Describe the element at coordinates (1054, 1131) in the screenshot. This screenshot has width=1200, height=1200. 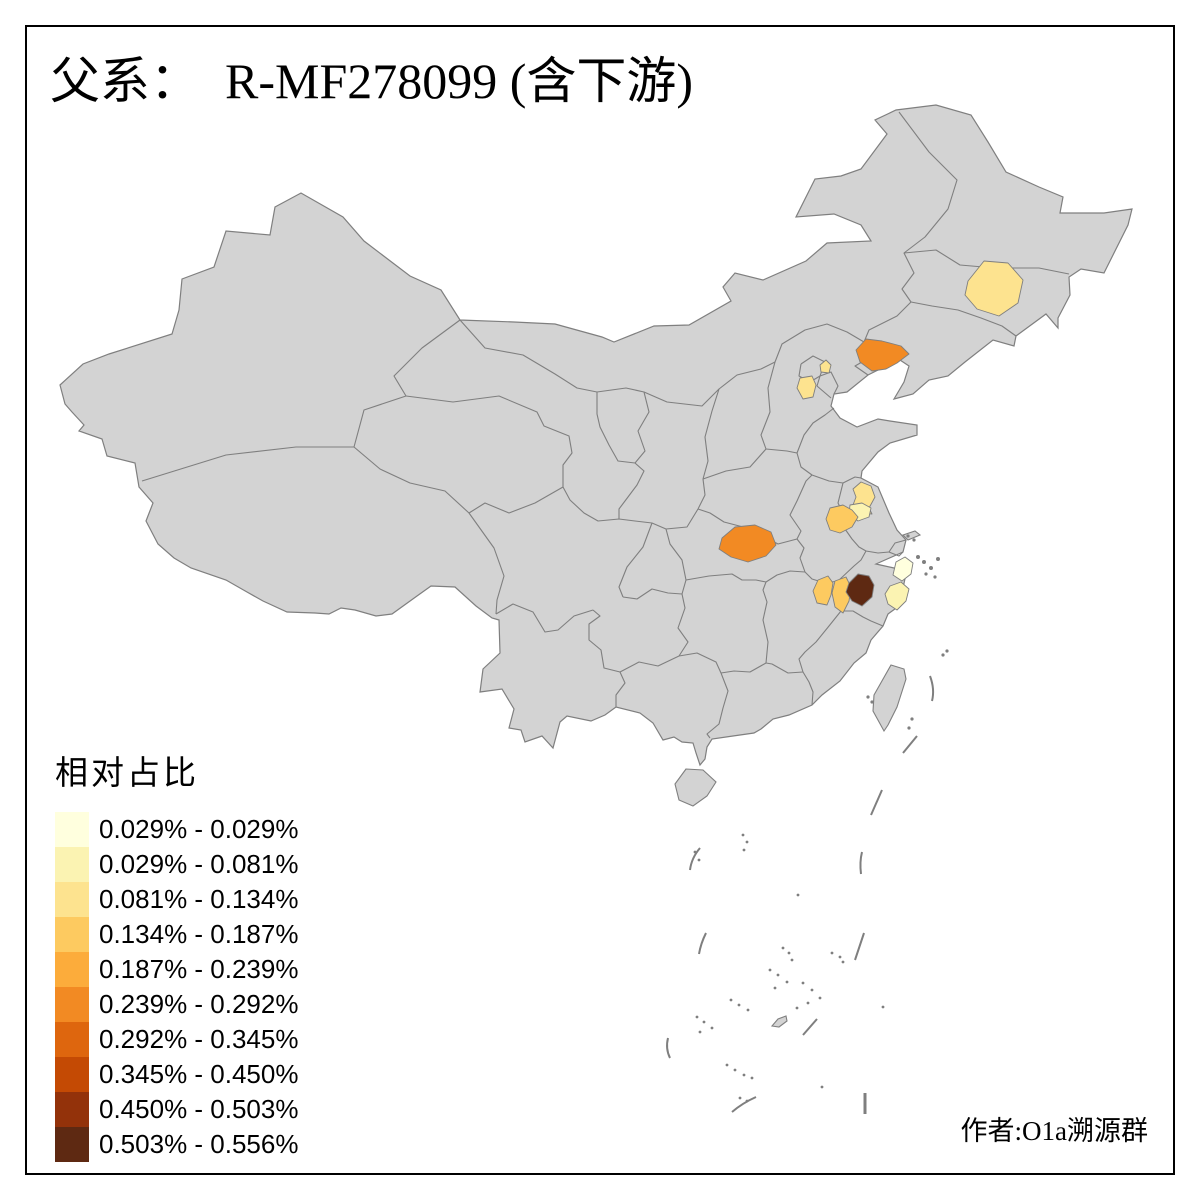
I see `attribution: 作者:O1a溯源群` at that location.